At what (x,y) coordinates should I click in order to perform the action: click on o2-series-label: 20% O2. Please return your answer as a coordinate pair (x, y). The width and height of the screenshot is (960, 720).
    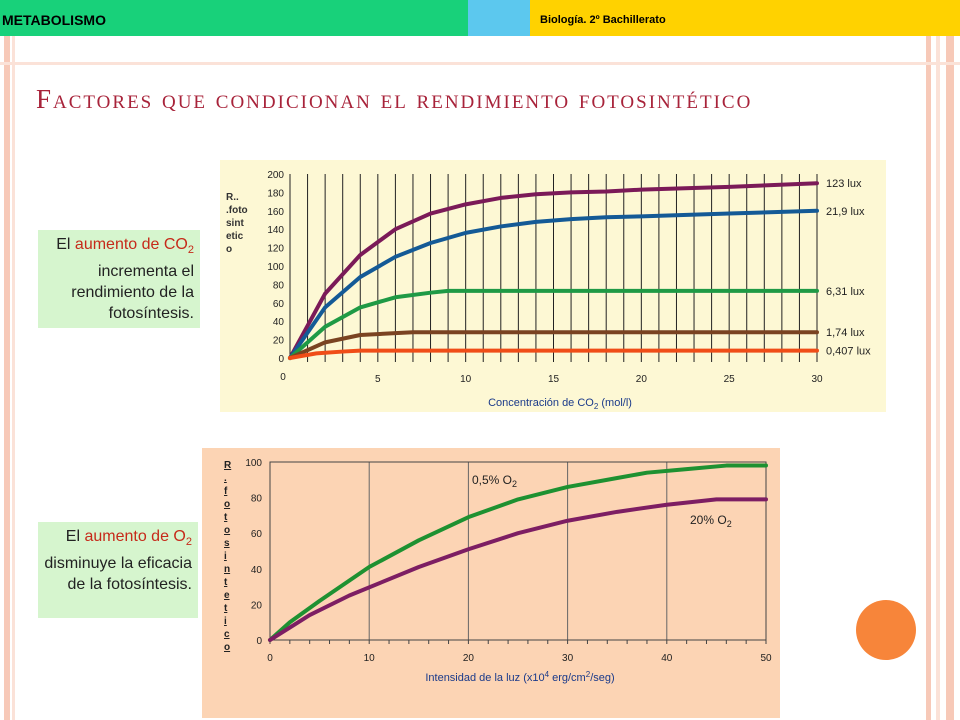
    Looking at the image, I should click on (711, 521).